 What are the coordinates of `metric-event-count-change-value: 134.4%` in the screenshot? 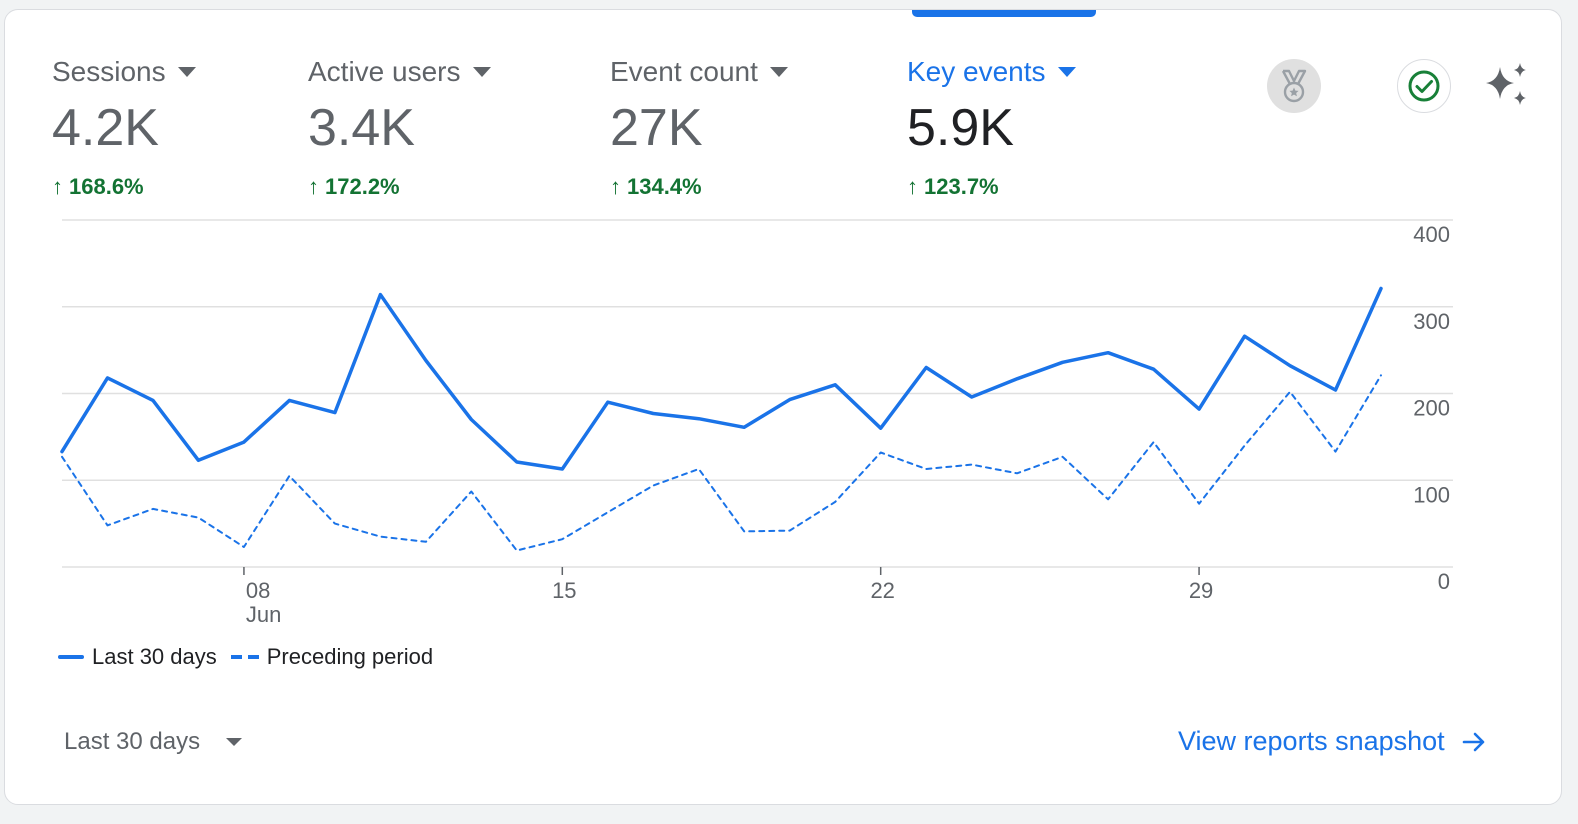 It's located at (664, 186).